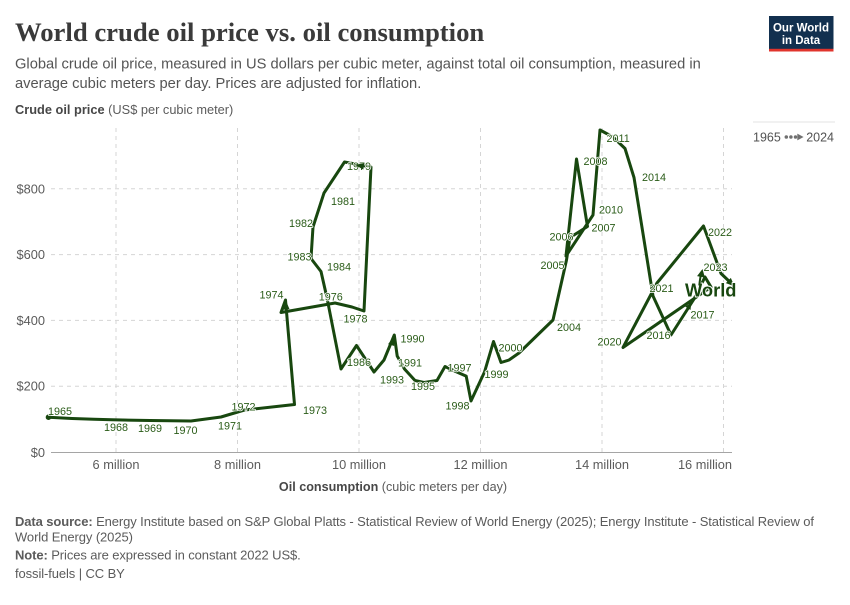  What do you see at coordinates (359, 363) in the screenshot?
I see `svg-text: 1986` at bounding box center [359, 363].